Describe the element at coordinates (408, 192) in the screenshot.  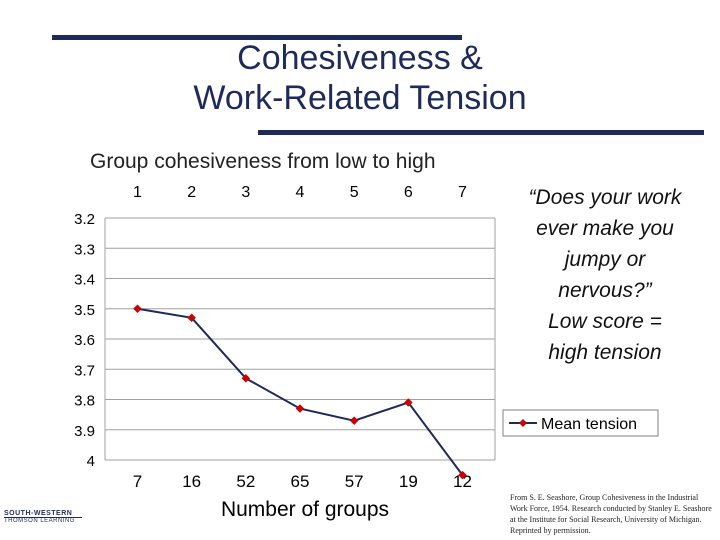
I see `x-tick-label: 6` at that location.